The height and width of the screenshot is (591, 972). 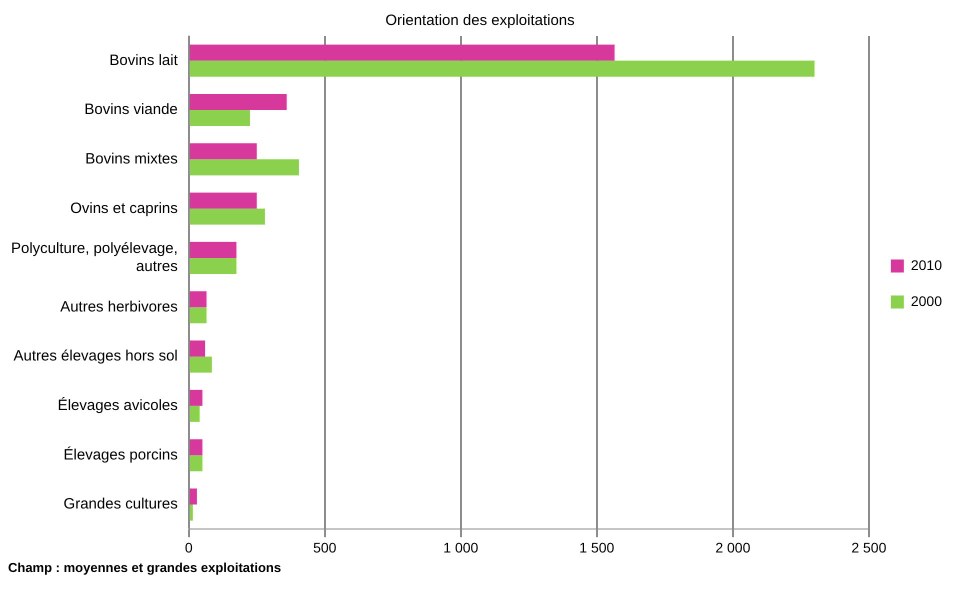 What do you see at coordinates (121, 504) in the screenshot?
I see `y-tick-label: Grandes cultures` at bounding box center [121, 504].